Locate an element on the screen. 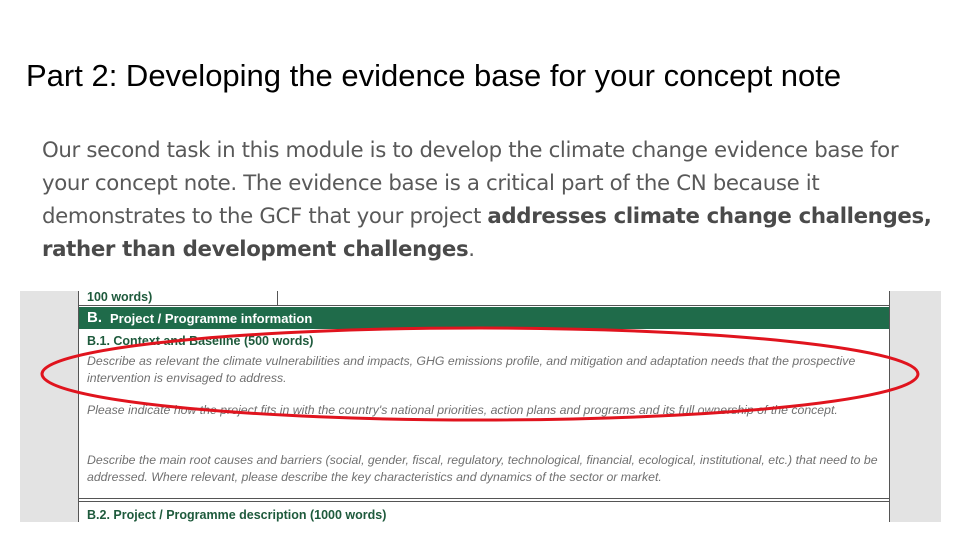 The height and width of the screenshot is (540, 960). form-divider-top is located at coordinates (484, 498).